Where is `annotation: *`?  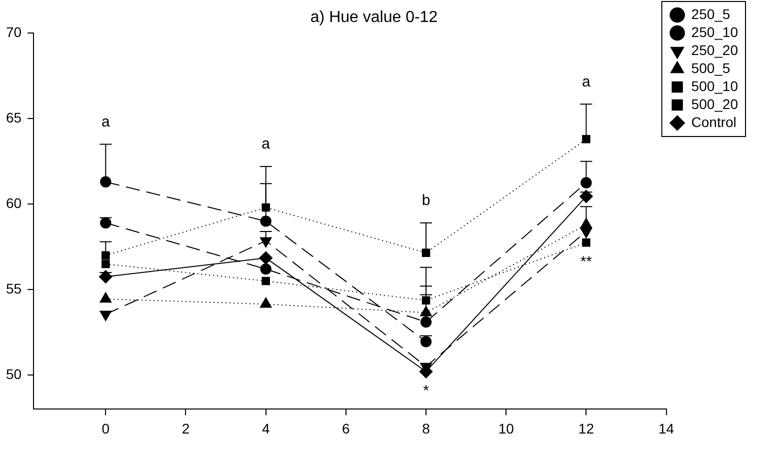
annotation: * is located at coordinates (426, 391).